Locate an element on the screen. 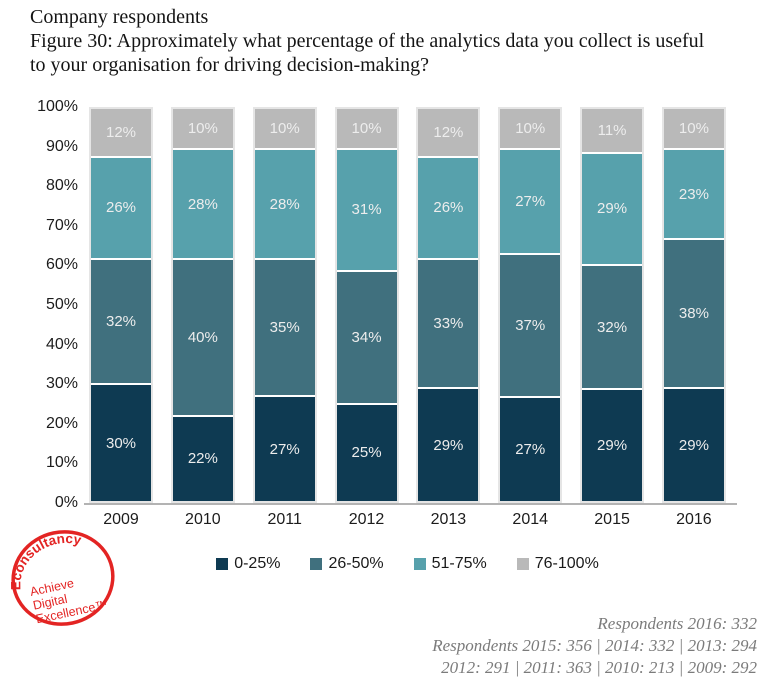 This screenshot has width=762, height=678. bar-segment: 38% is located at coordinates (693, 313).